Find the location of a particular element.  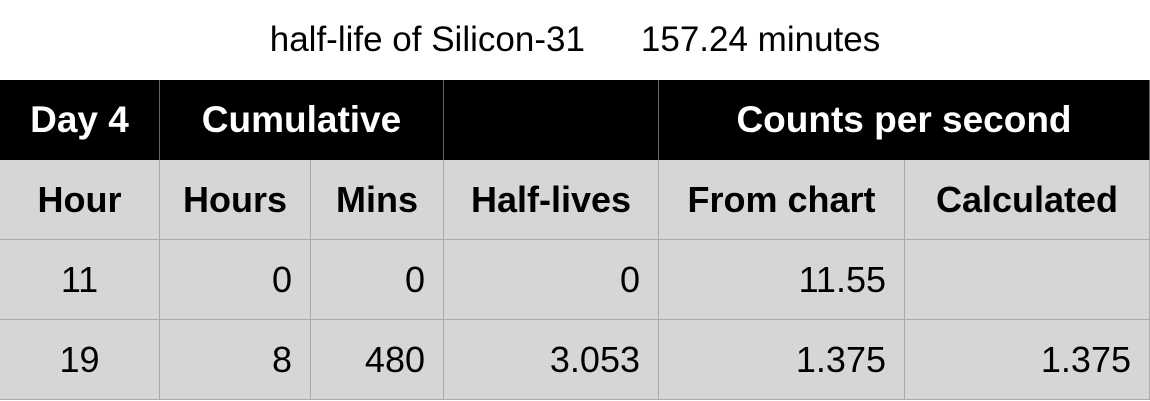

group-header-cell: Day 4 is located at coordinates (80, 120).